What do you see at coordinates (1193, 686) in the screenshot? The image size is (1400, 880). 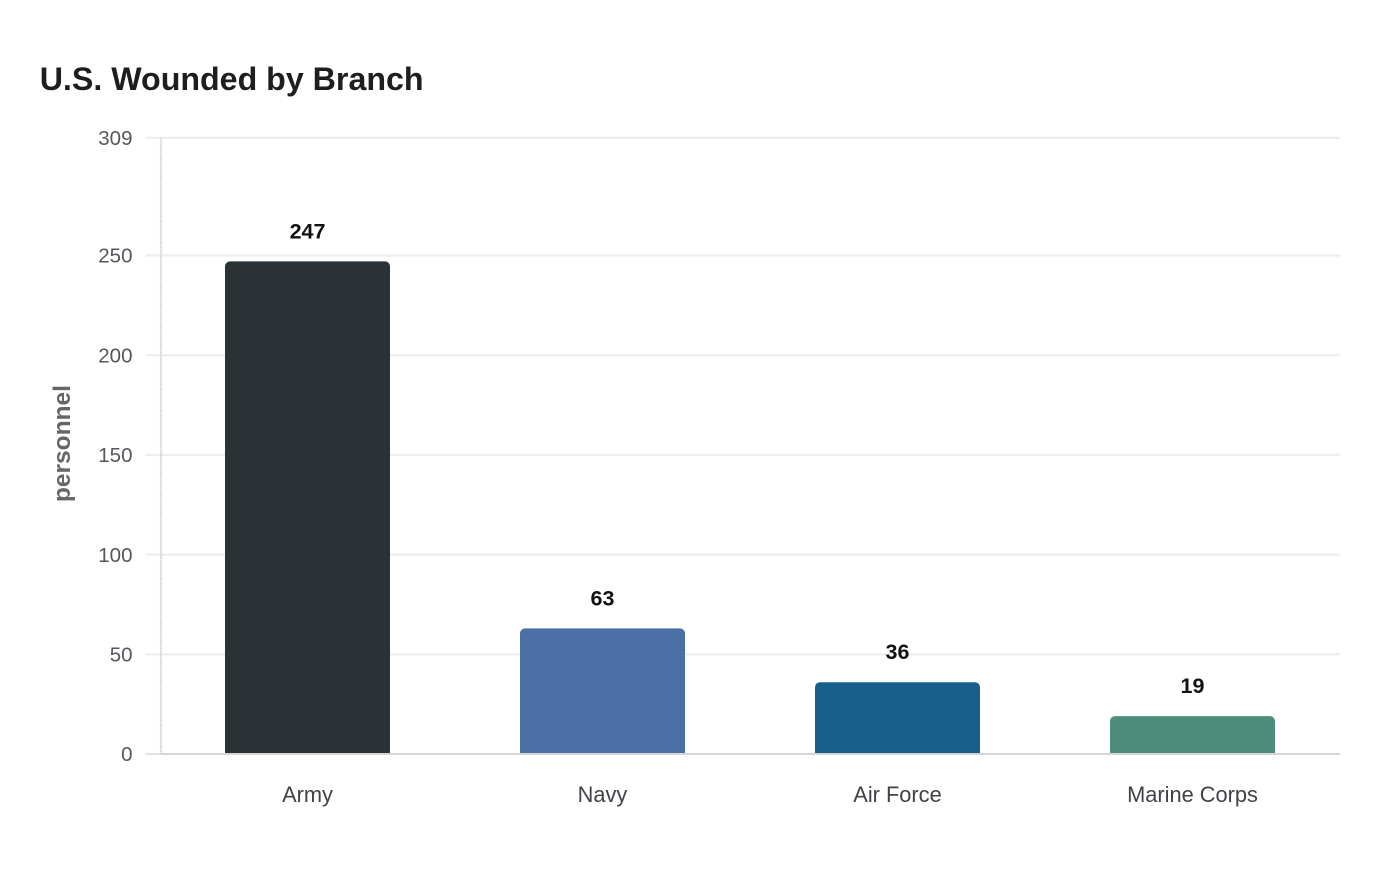 I see `svg-text: 19` at bounding box center [1193, 686].